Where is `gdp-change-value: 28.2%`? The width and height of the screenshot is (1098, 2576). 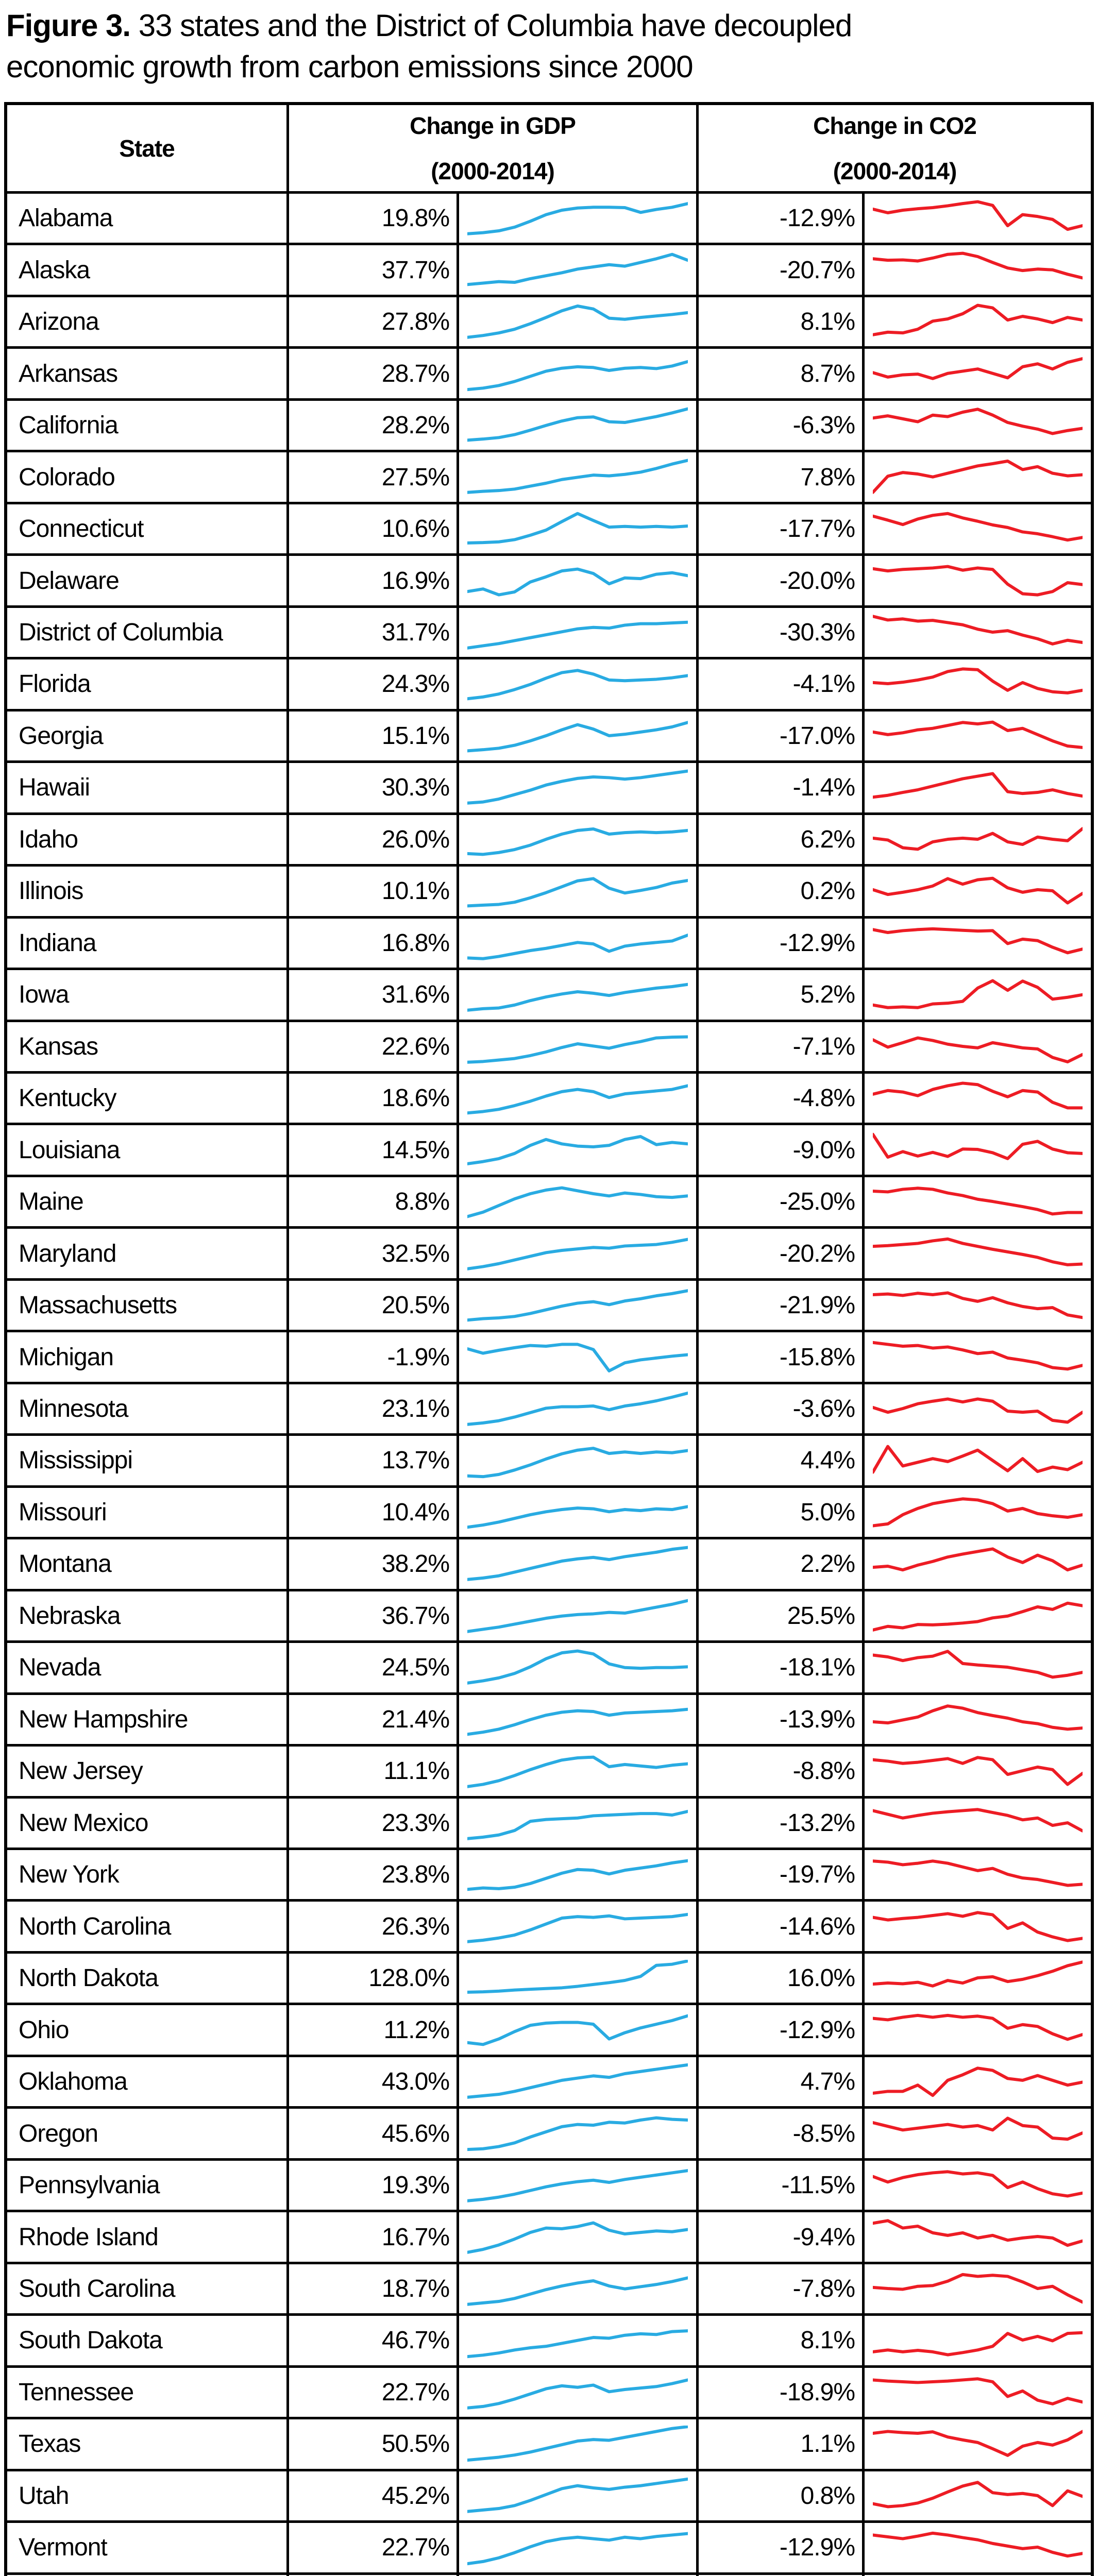
gdp-change-value: 28.2% is located at coordinates (371, 425).